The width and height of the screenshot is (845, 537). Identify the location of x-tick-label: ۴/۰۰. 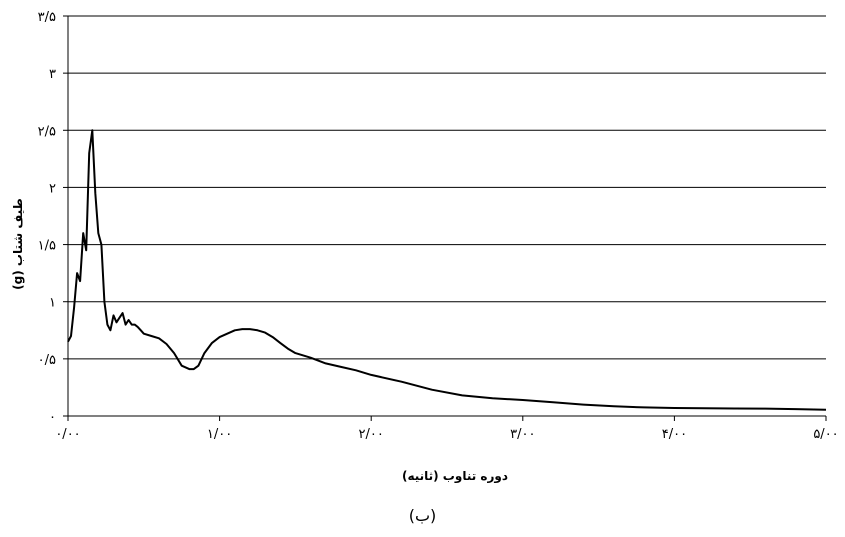
(674, 434).